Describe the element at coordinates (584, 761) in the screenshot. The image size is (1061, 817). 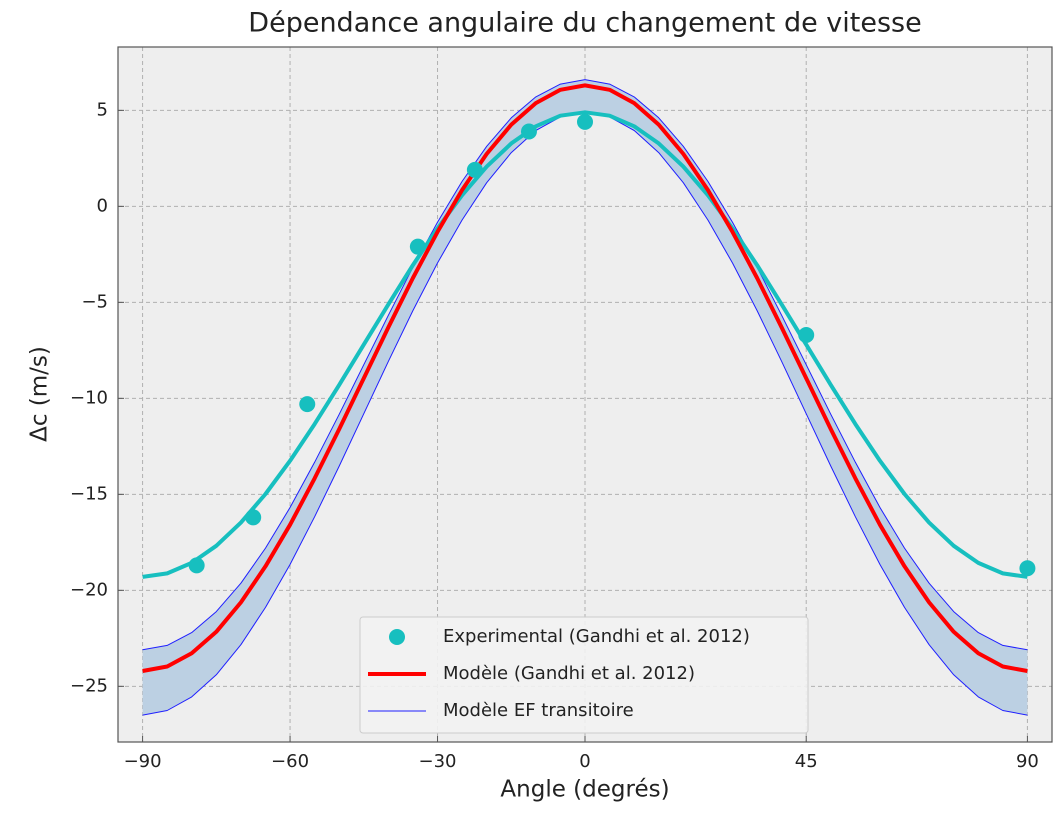
I see `x-tick-label: 0` at that location.